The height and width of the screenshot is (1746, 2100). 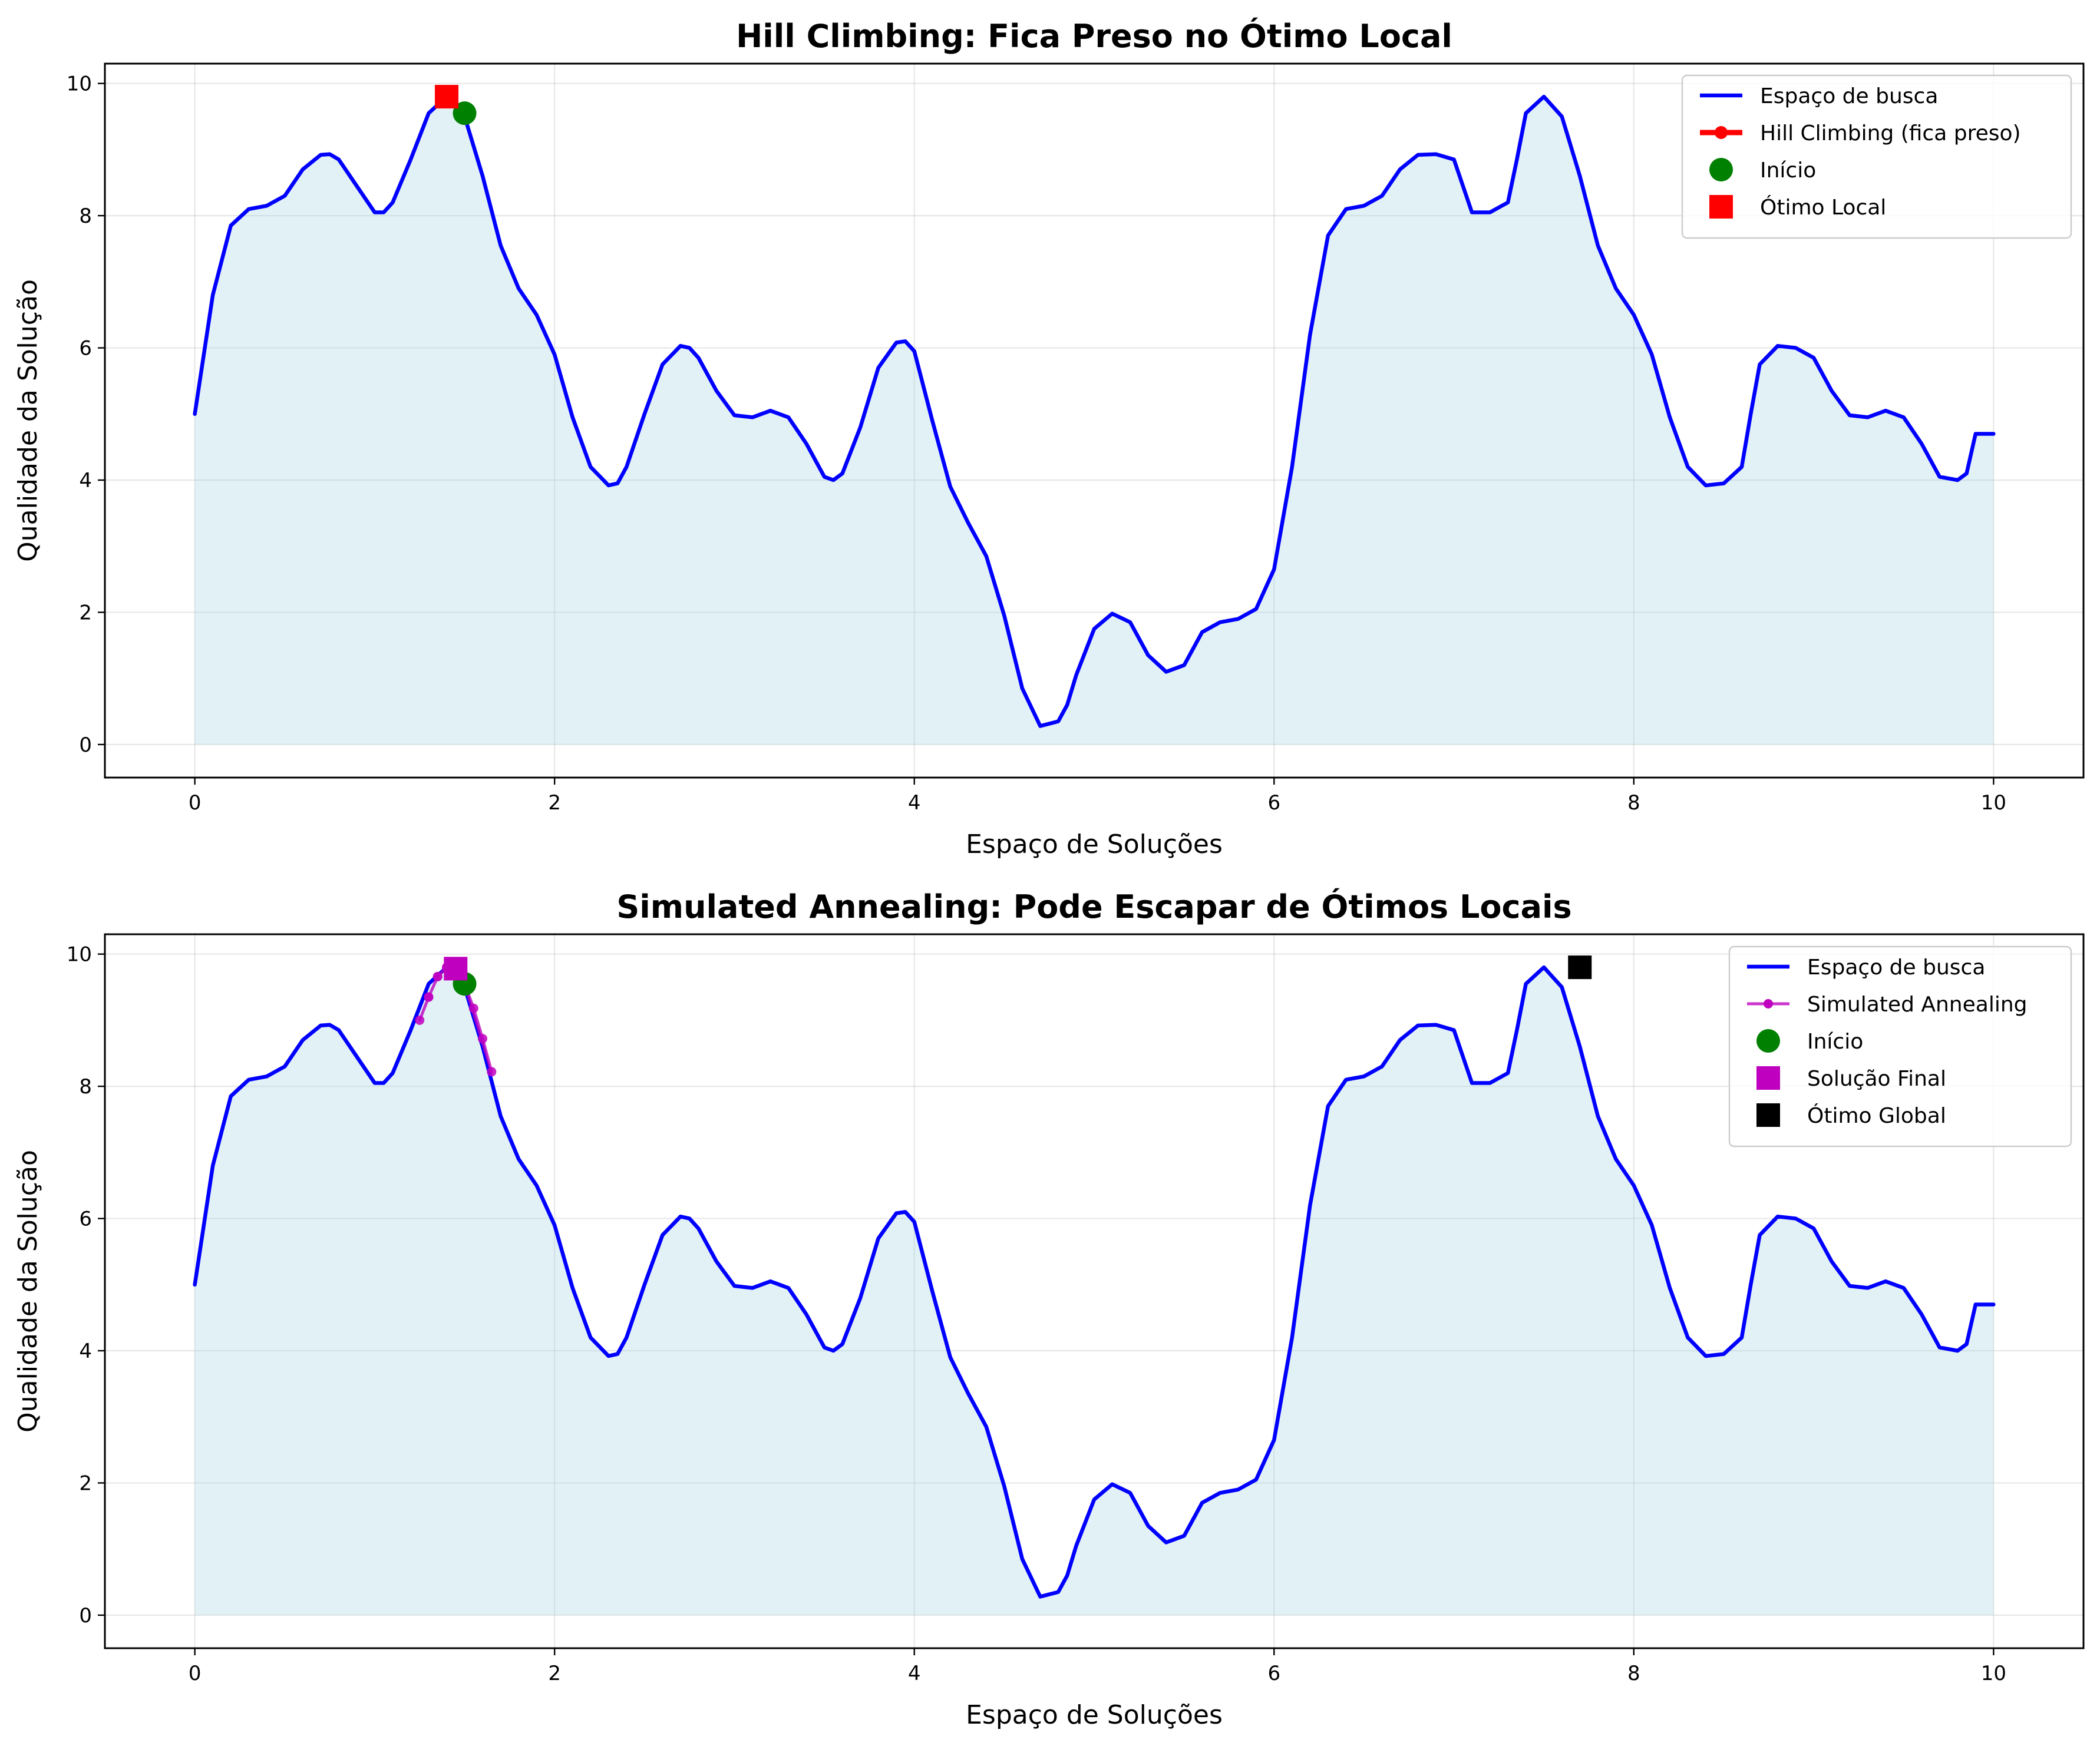 What do you see at coordinates (456, 969) in the screenshot?
I see `solucao-final-marker` at bounding box center [456, 969].